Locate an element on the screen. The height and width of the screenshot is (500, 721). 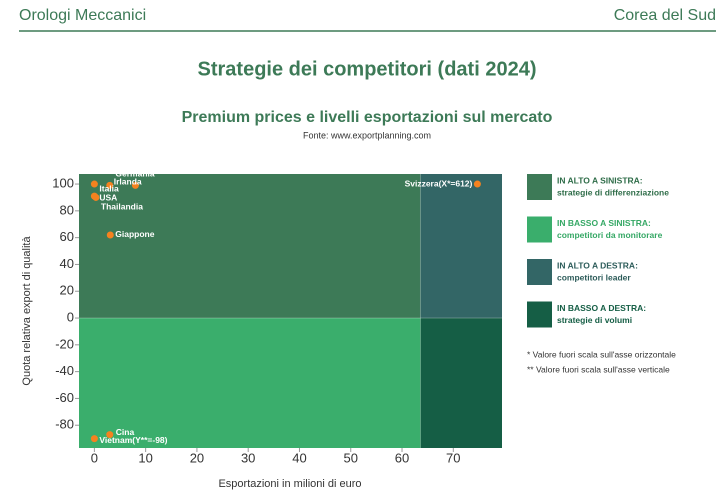
y-tick-label: 80 is located at coordinates (67, 209).